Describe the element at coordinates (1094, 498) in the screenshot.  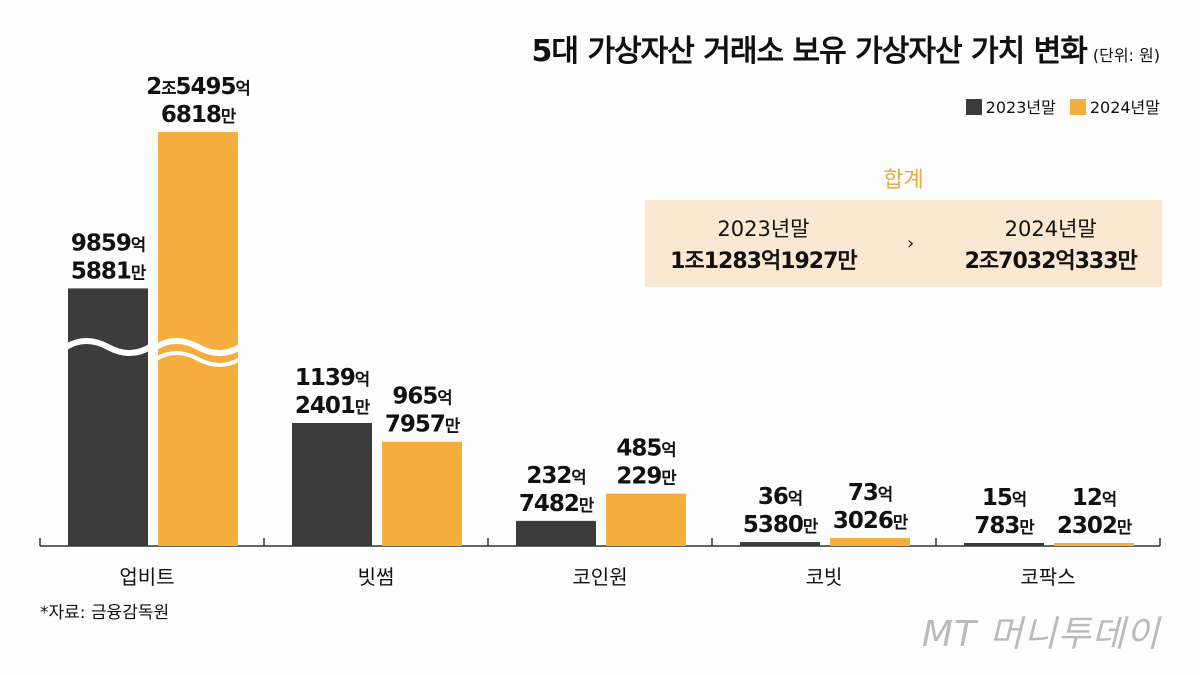
I see `bar-value-label: 12억` at that location.